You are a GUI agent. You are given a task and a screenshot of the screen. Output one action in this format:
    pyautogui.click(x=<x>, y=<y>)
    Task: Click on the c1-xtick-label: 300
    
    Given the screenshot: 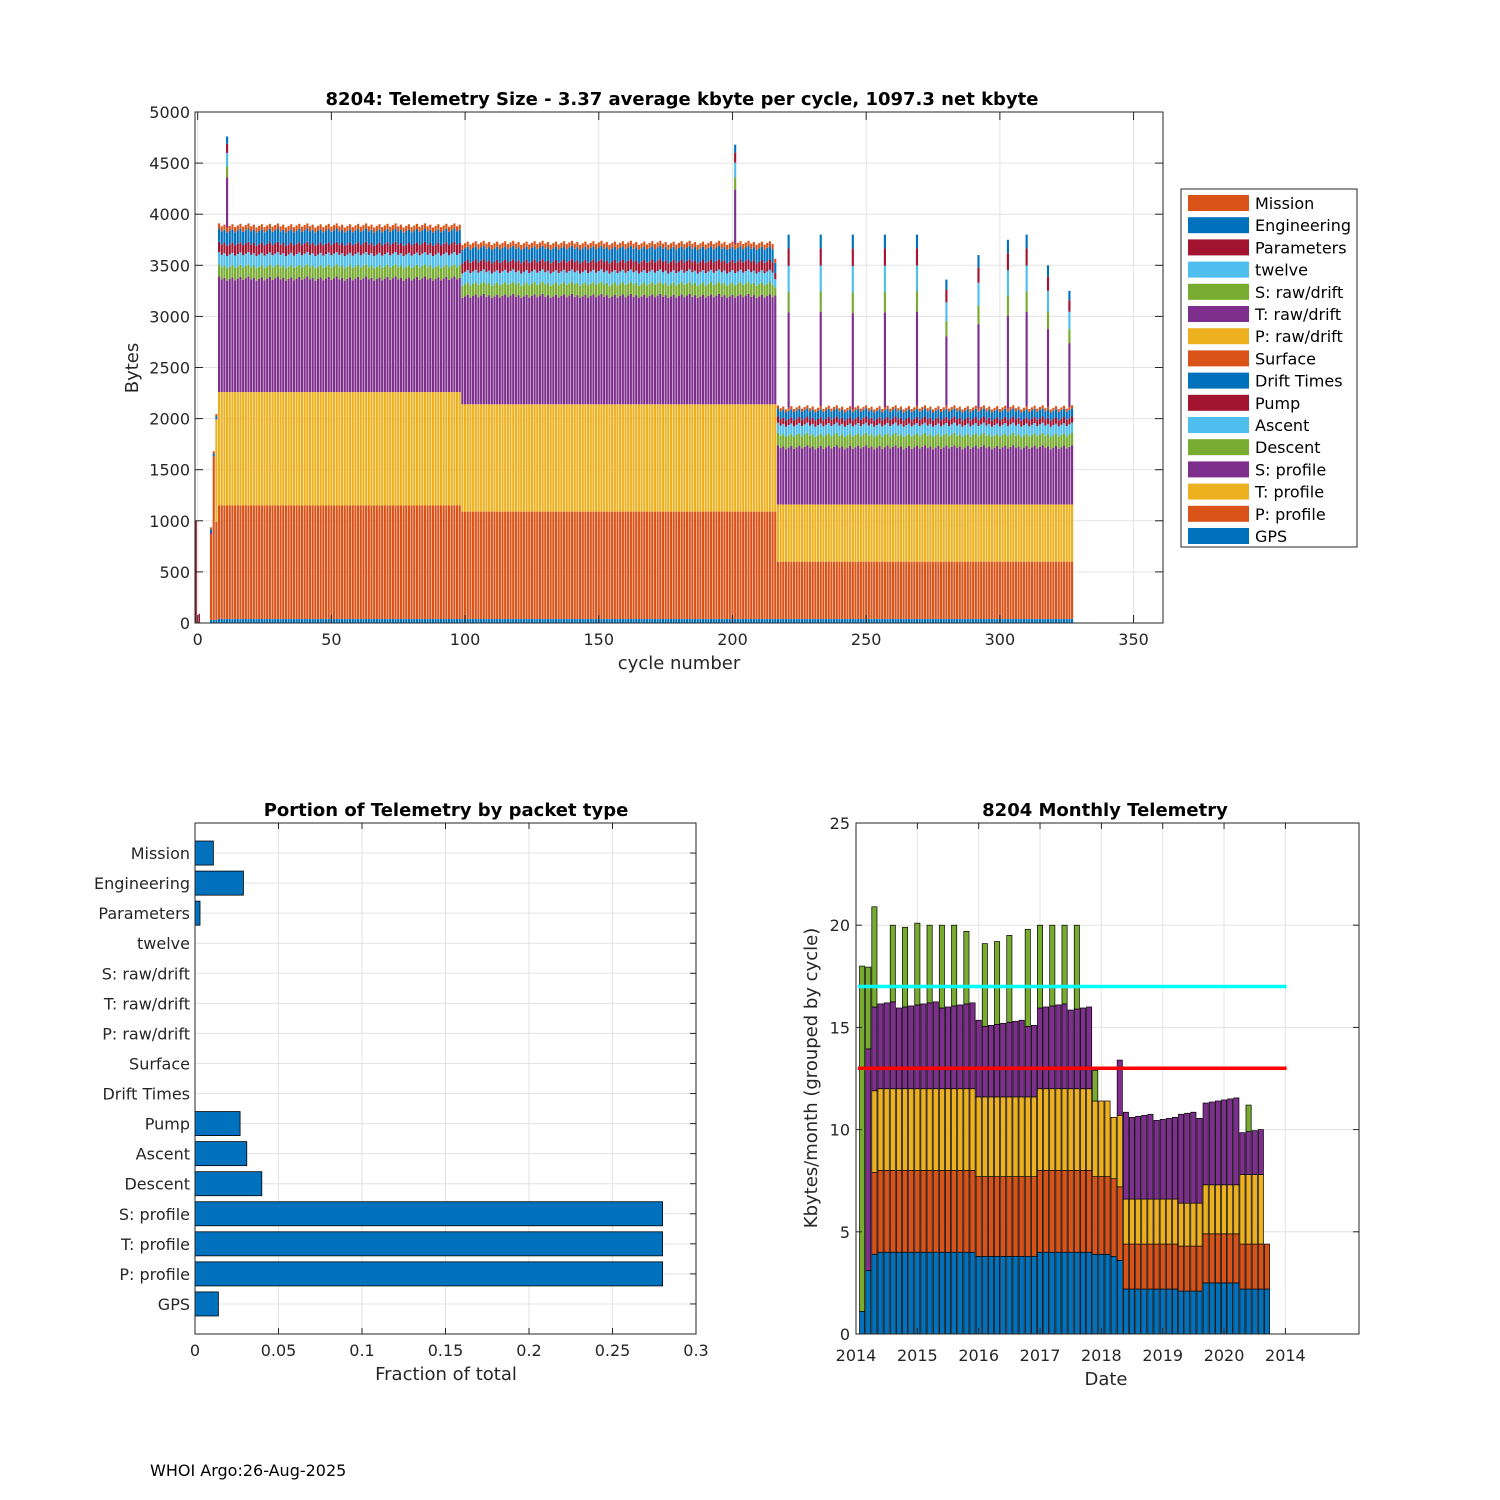 What is the action you would take?
    pyautogui.click(x=1000, y=639)
    